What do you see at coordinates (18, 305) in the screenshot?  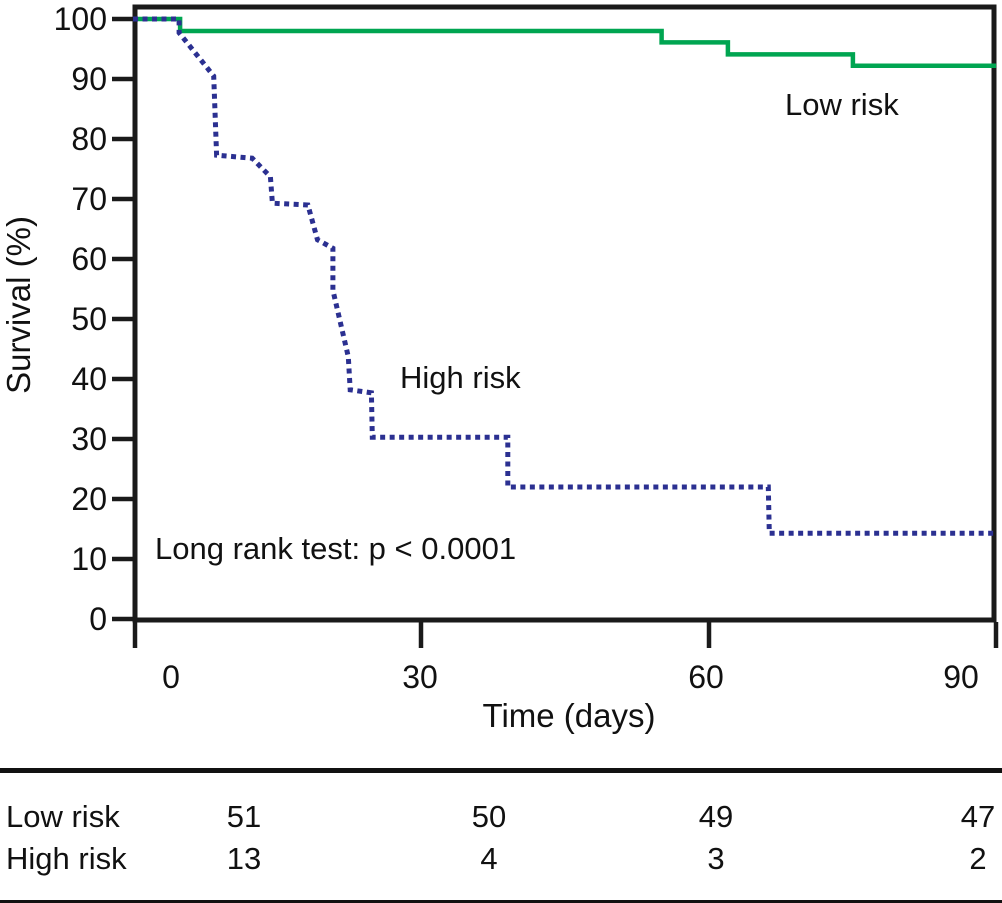 I see `y-axis-title: Survival (%)` at bounding box center [18, 305].